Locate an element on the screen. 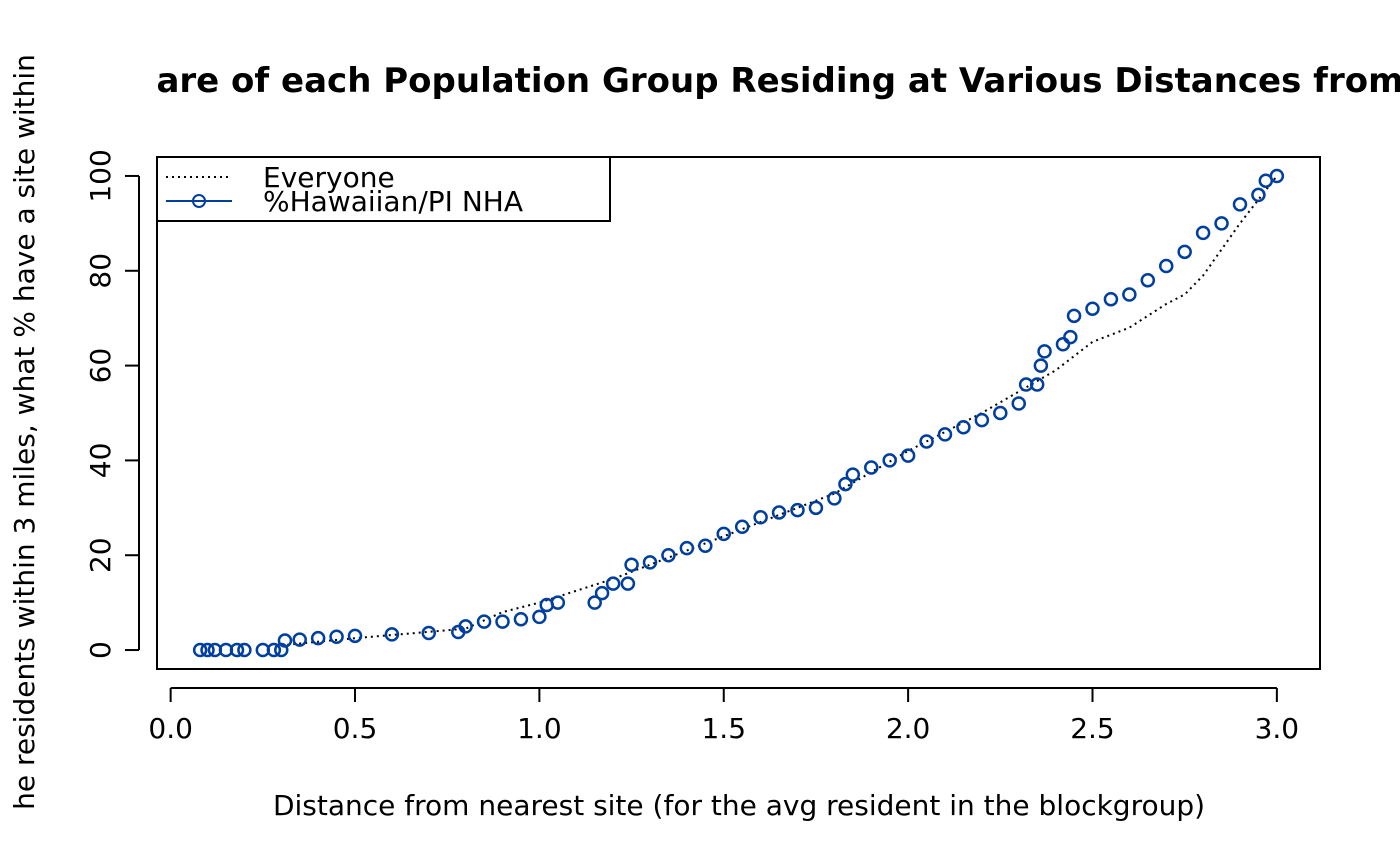  y-tick-label: 100 is located at coordinates (100, 175).